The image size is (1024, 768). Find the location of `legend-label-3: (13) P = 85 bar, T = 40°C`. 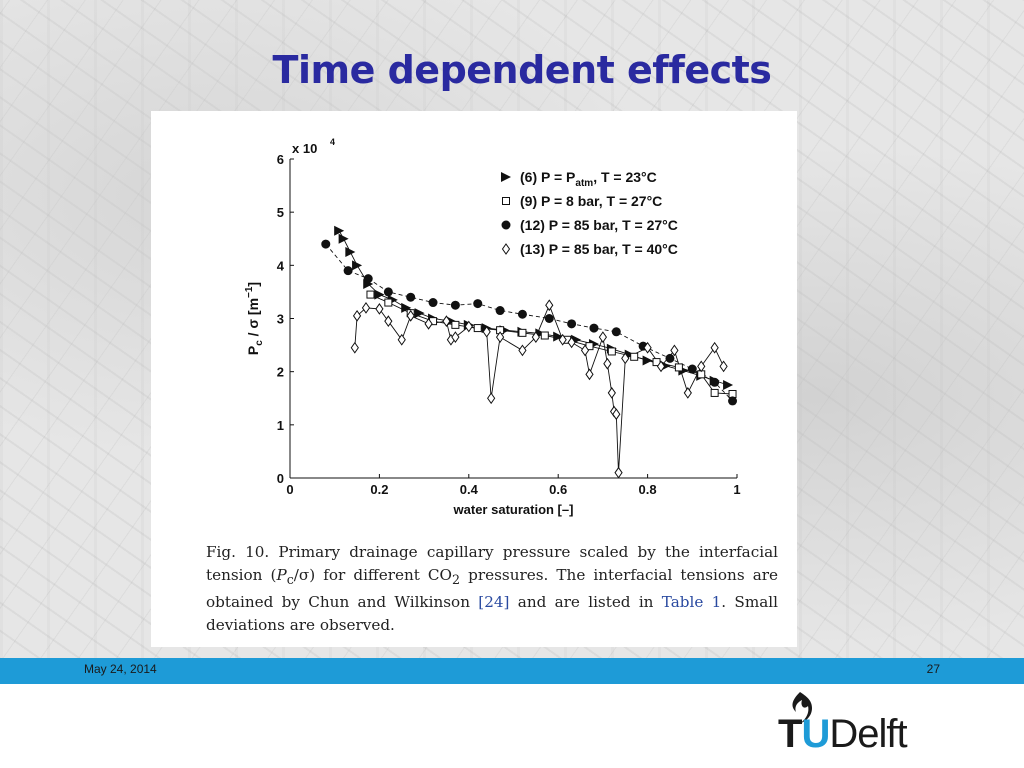

legend-label-3: (13) P = 85 bar, T = 40°C is located at coordinates (599, 249).